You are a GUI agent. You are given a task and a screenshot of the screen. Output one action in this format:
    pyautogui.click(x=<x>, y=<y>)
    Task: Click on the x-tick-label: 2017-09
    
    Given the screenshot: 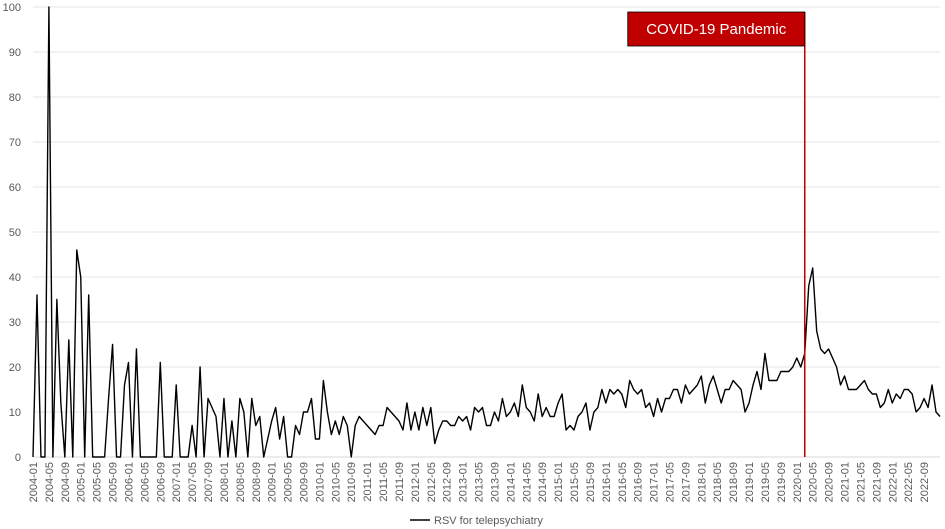 What is the action you would take?
    pyautogui.click(x=686, y=482)
    